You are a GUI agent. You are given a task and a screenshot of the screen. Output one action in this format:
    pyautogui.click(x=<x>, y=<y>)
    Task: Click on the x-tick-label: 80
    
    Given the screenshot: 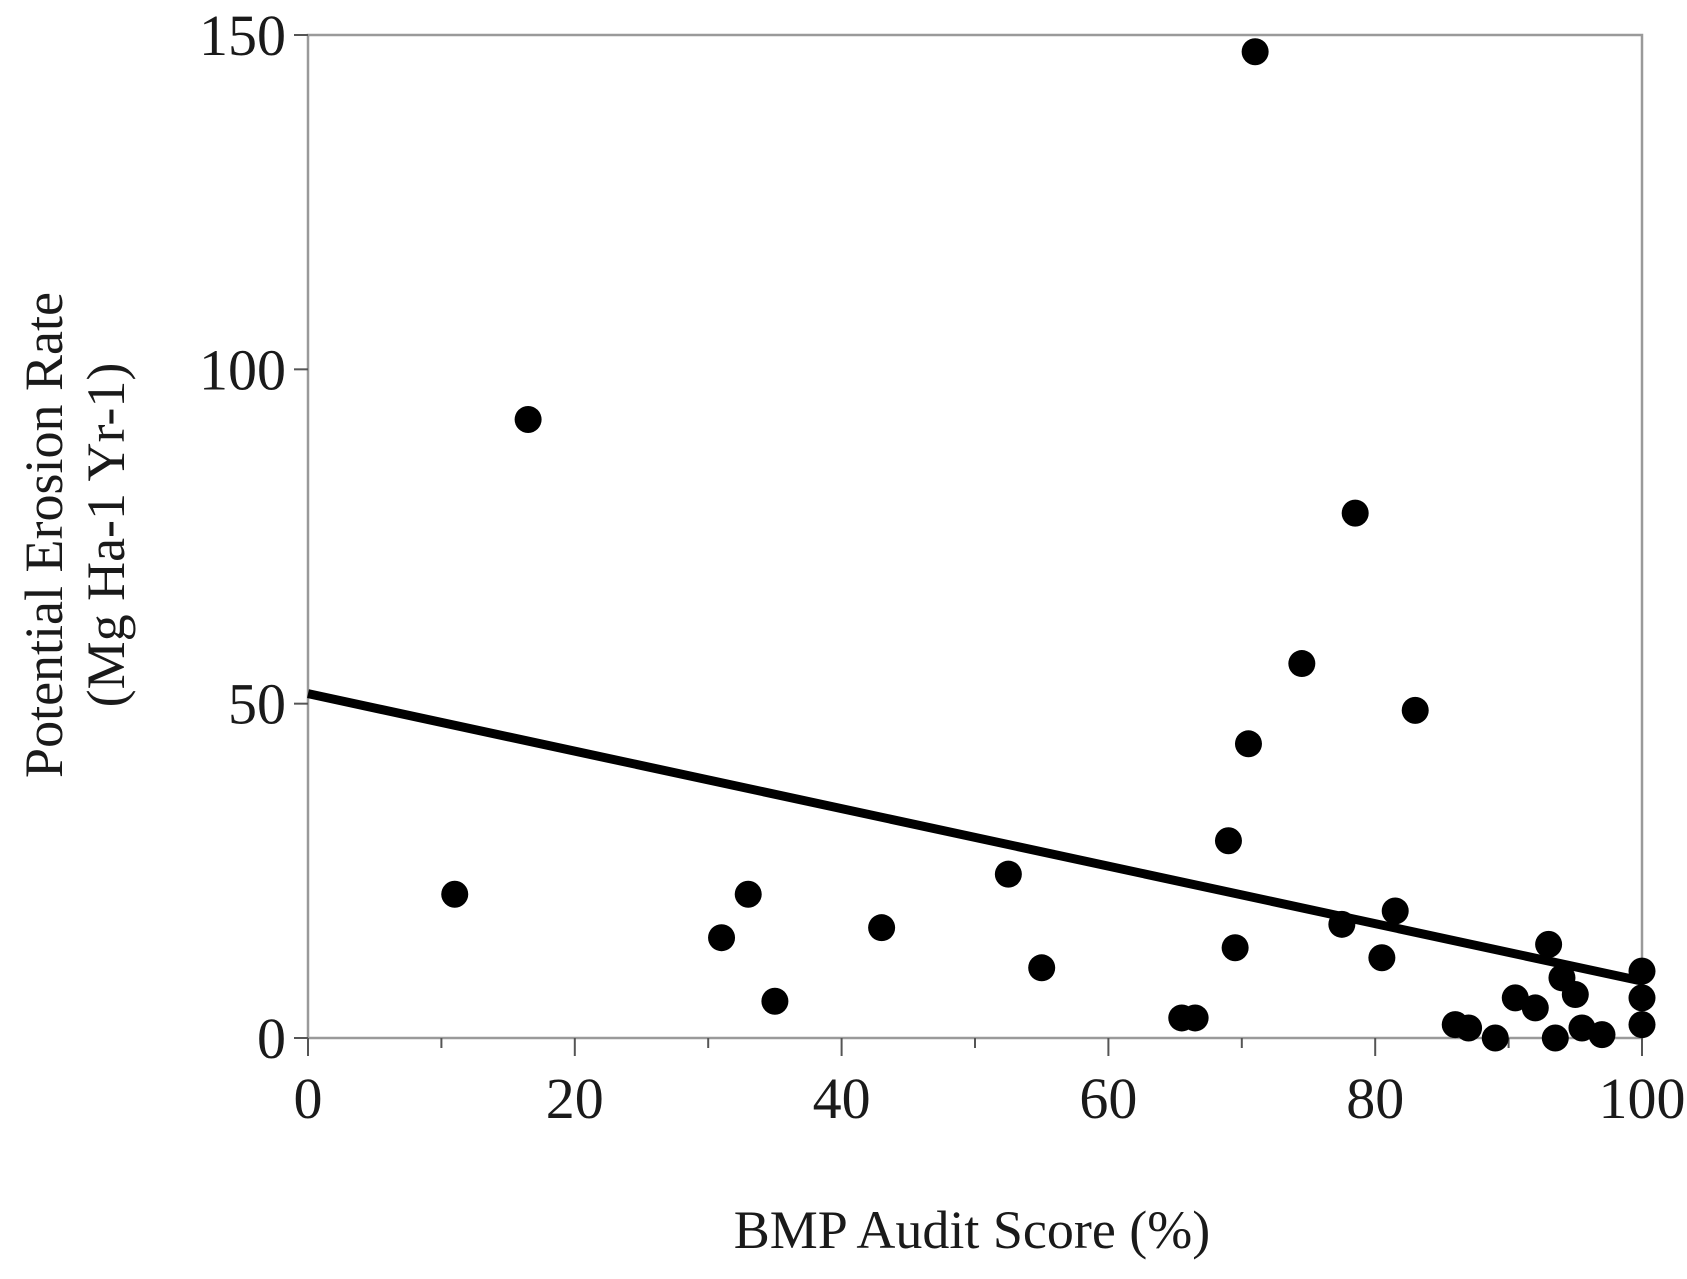 What is the action you would take?
    pyautogui.click(x=1375, y=1098)
    